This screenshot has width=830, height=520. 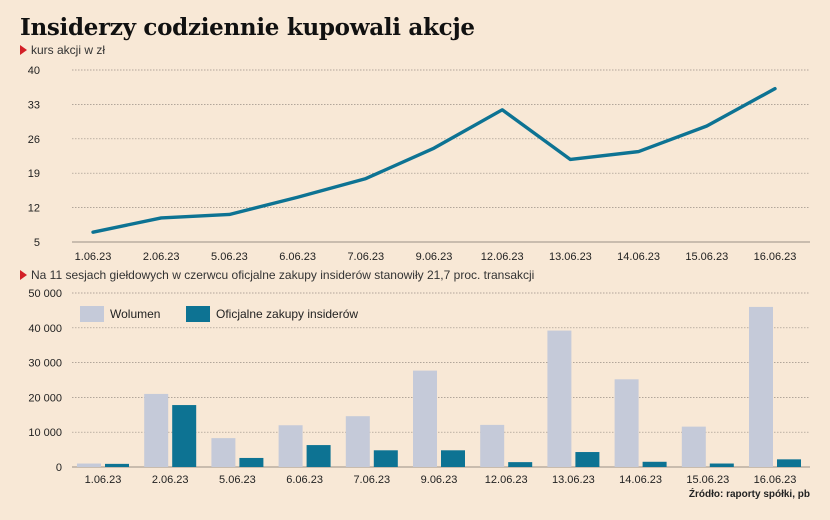 What do you see at coordinates (34, 105) in the screenshot?
I see `line-ytick-label: 33` at bounding box center [34, 105].